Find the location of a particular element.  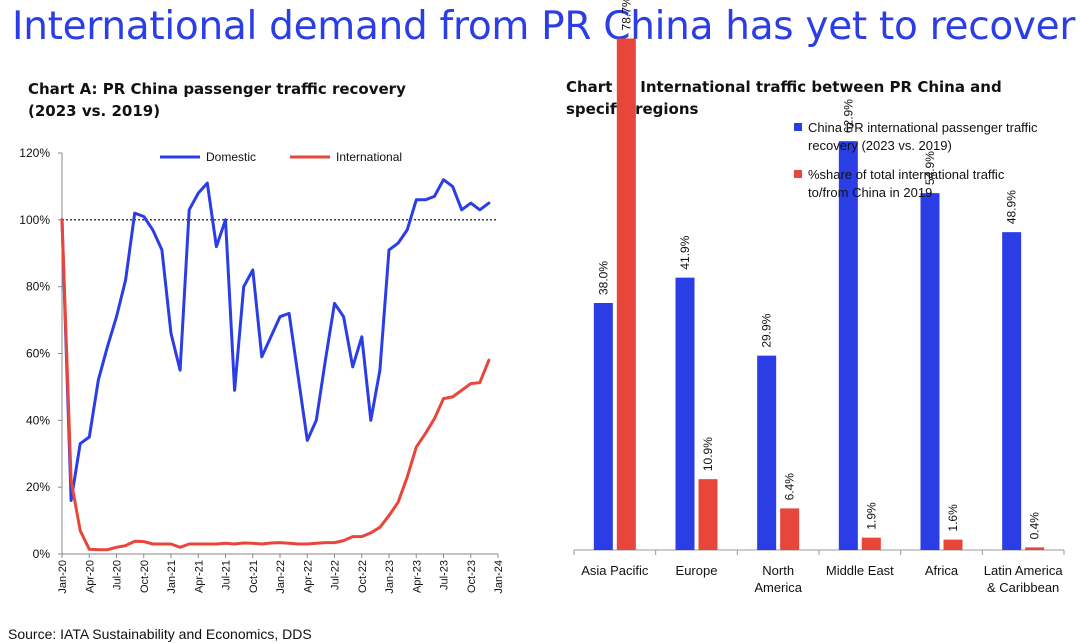

chart-a-x-tick-label: Jan-22 is located at coordinates (281, 577).